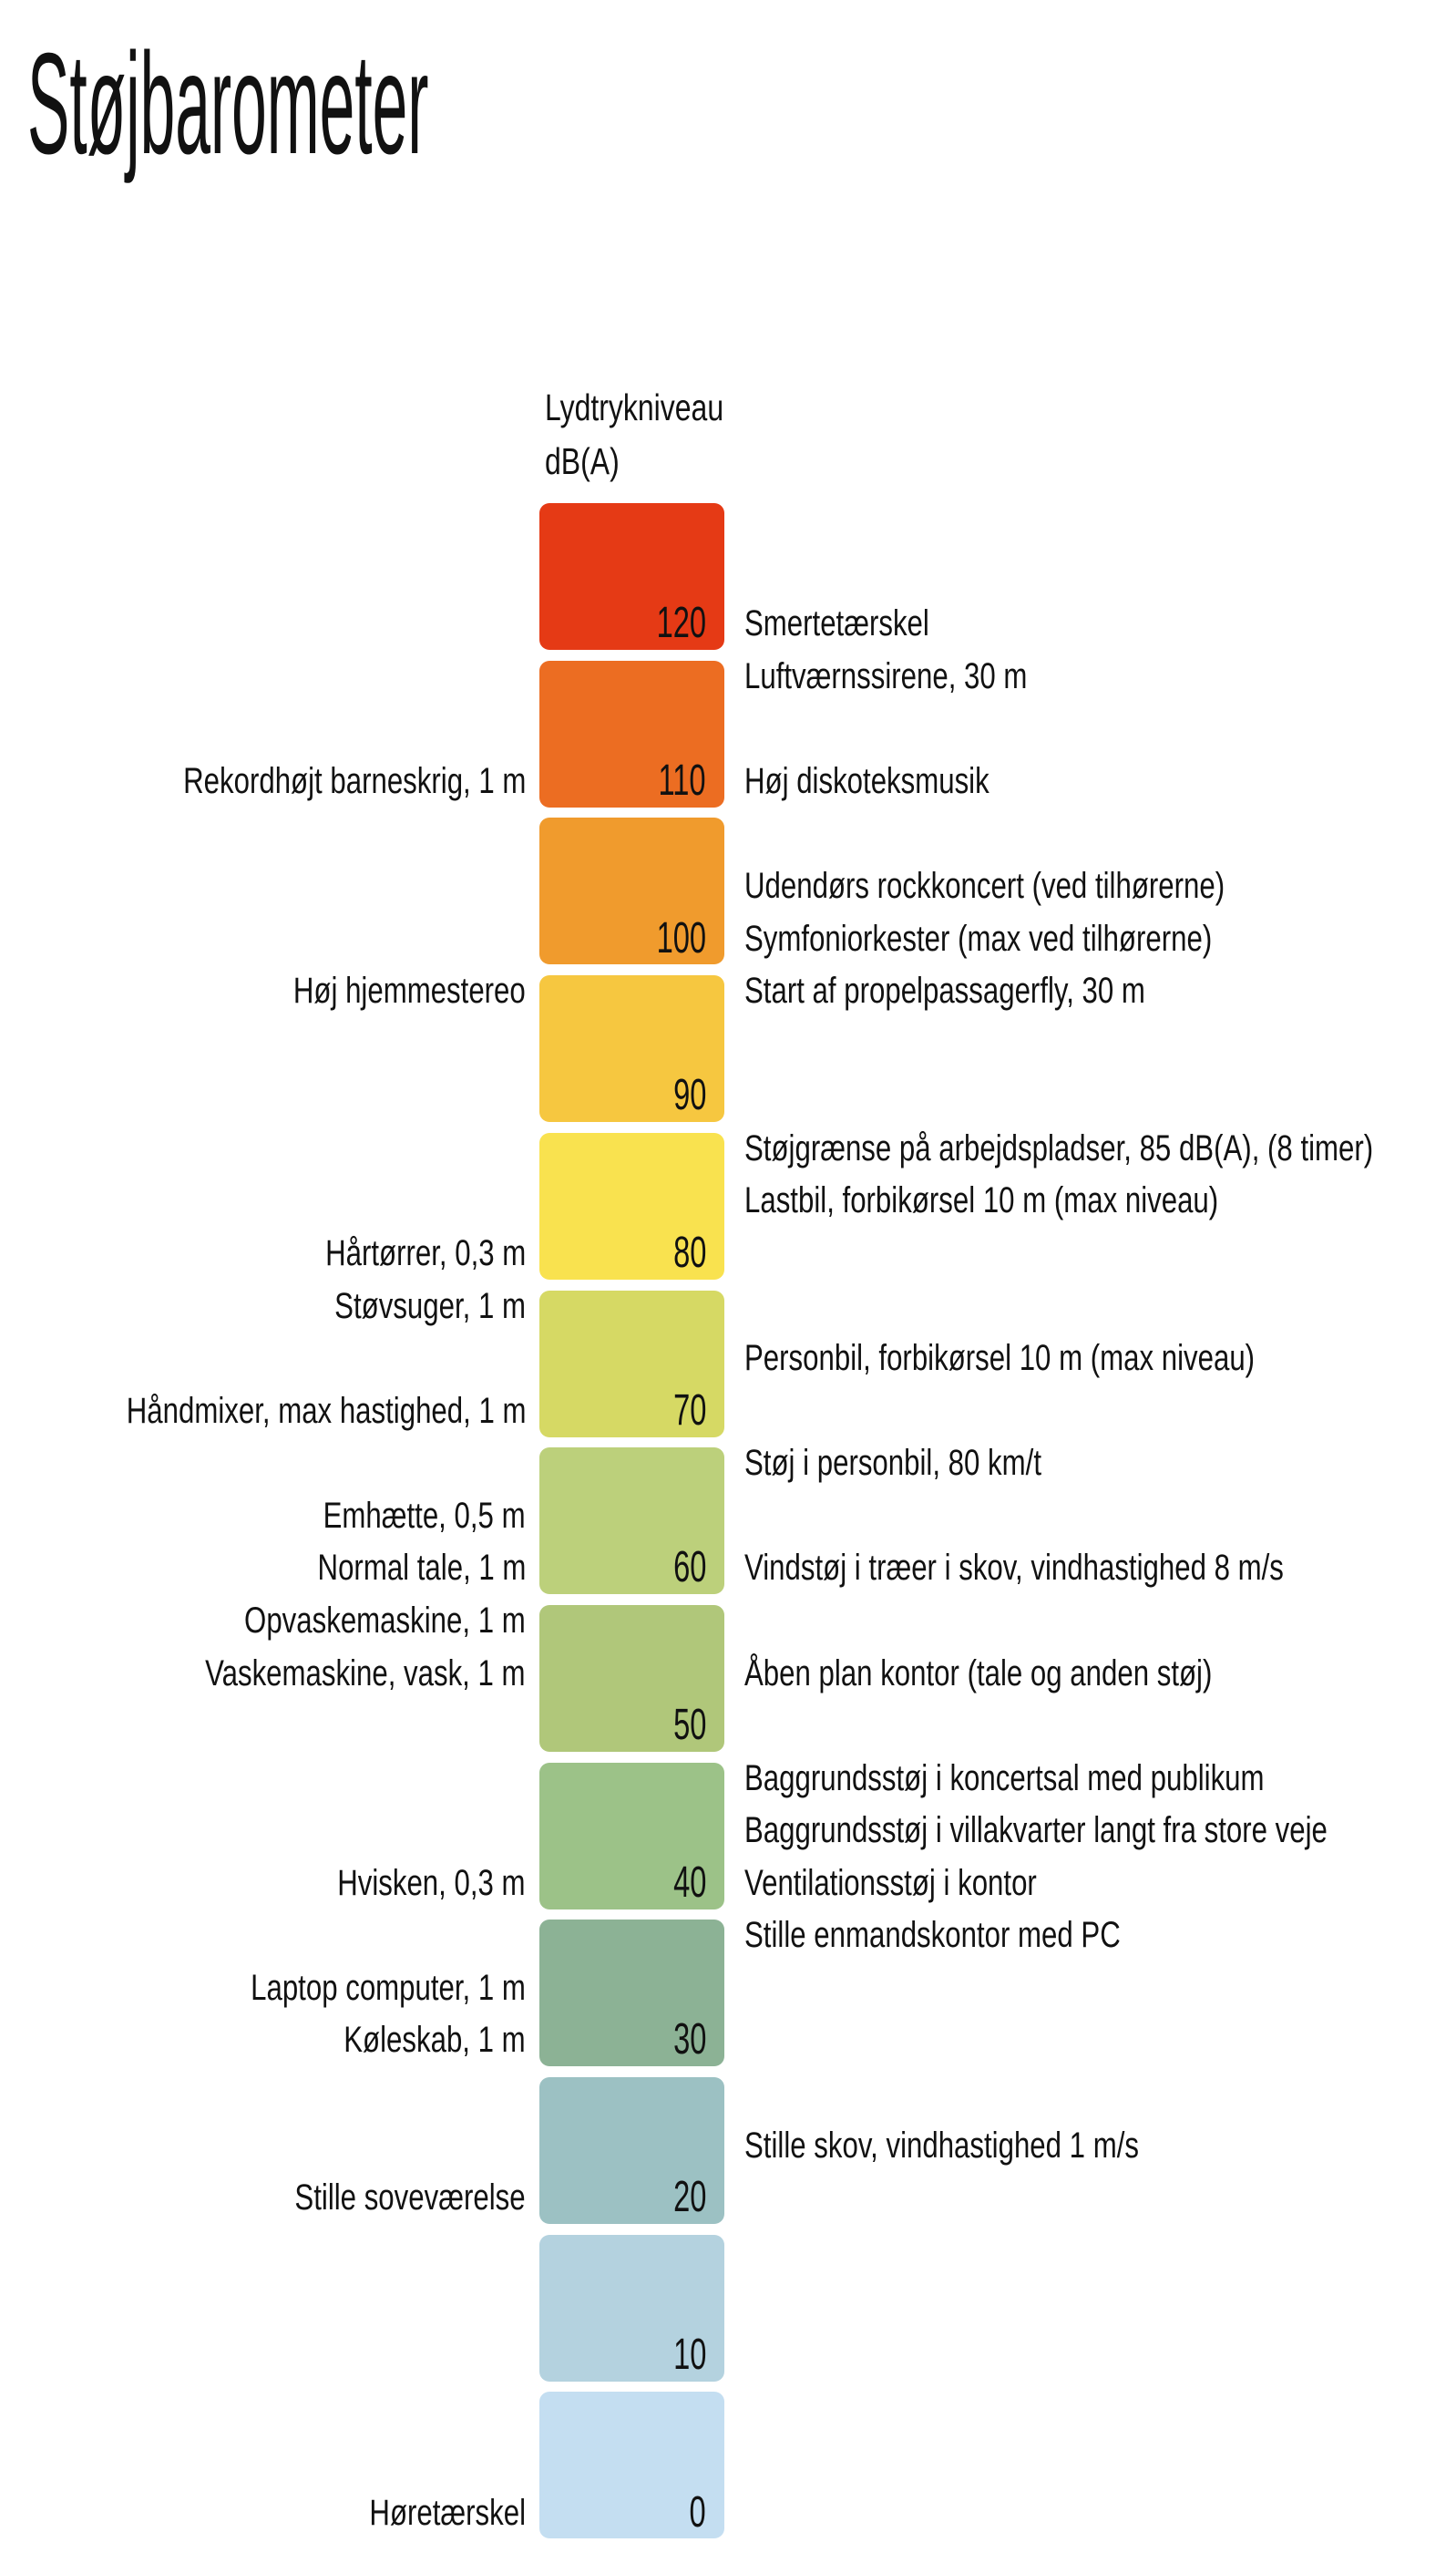  What do you see at coordinates (631, 2308) in the screenshot?
I see `level-block-10db` at bounding box center [631, 2308].